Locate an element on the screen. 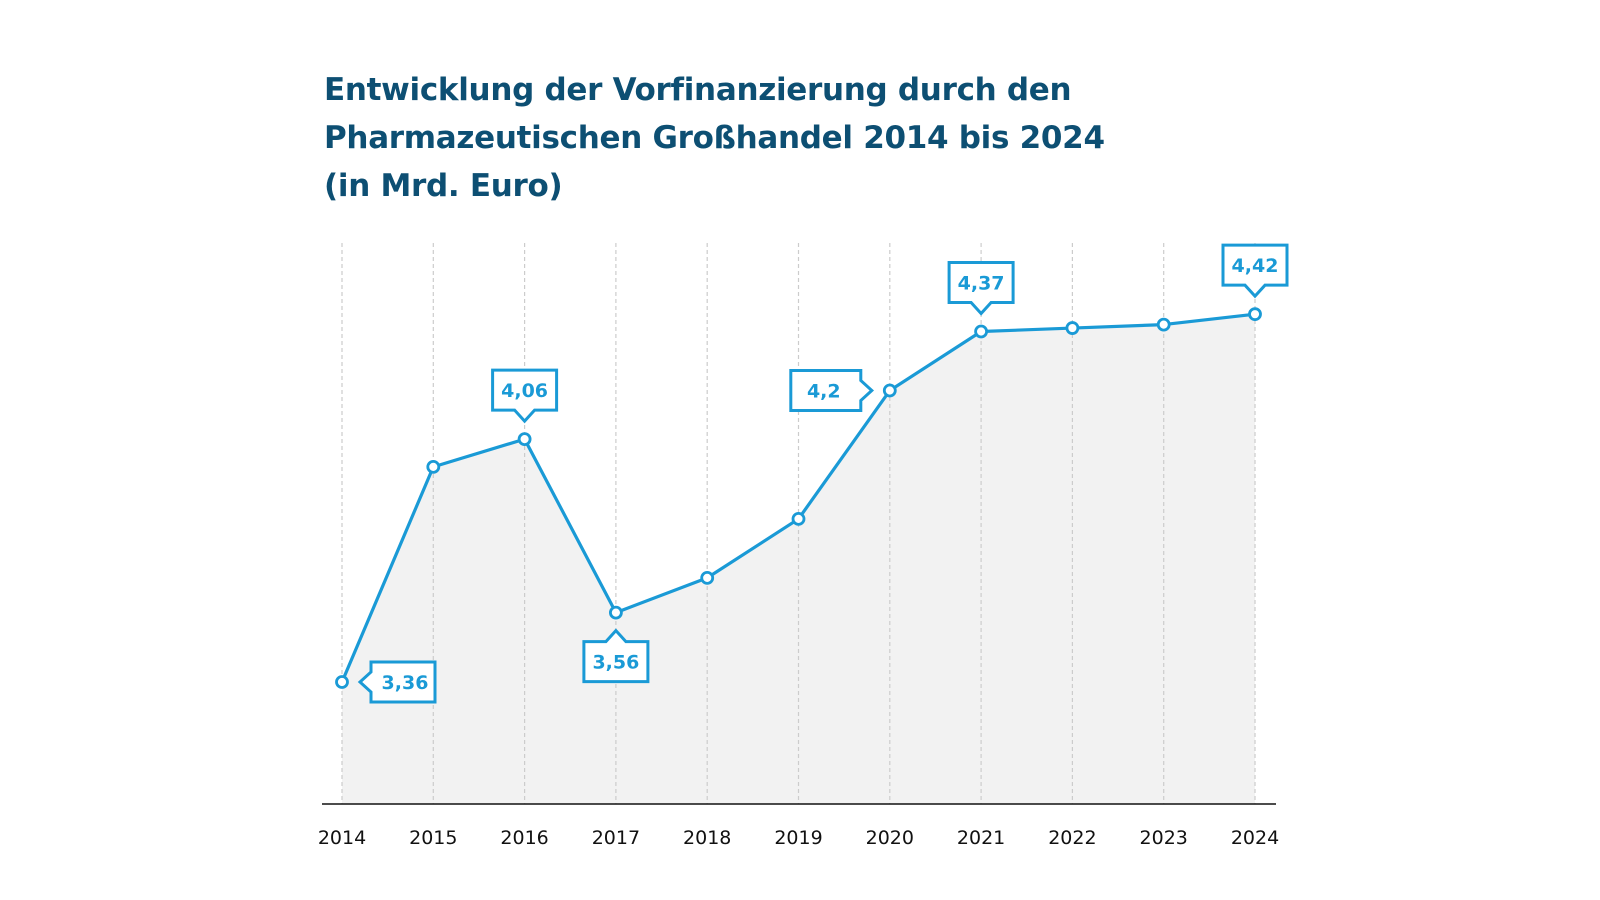 The width and height of the screenshot is (1600, 900). x-tick-label-2019: 2019 is located at coordinates (798, 838).